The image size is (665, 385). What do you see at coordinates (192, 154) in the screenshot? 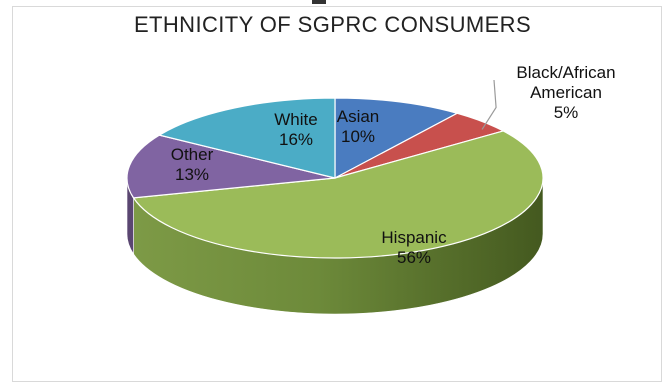
I see `slice-label-text: Other` at bounding box center [192, 154].